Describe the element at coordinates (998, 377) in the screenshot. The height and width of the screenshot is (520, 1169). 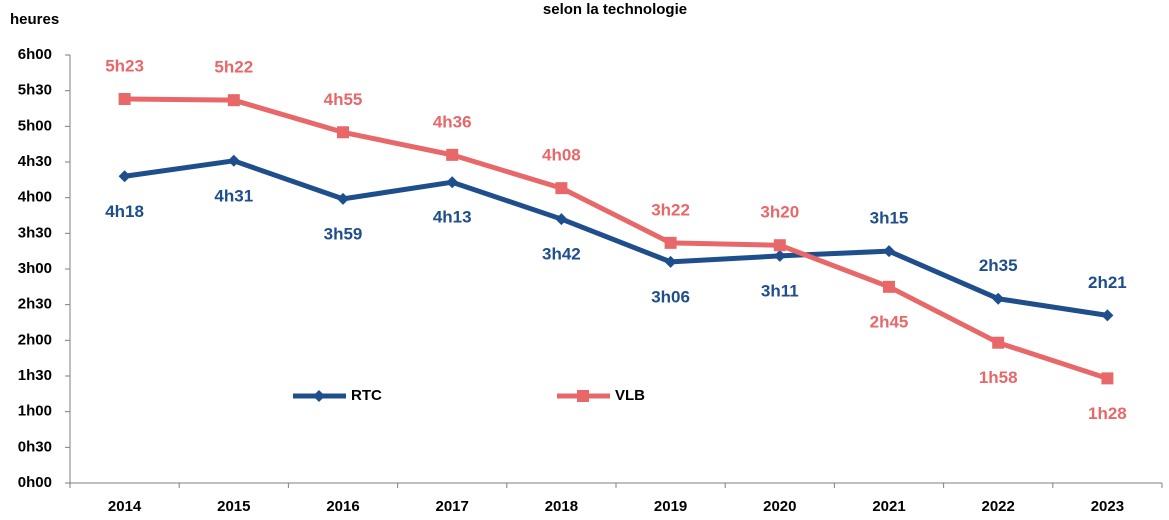
I see `data-label: 1h58` at that location.